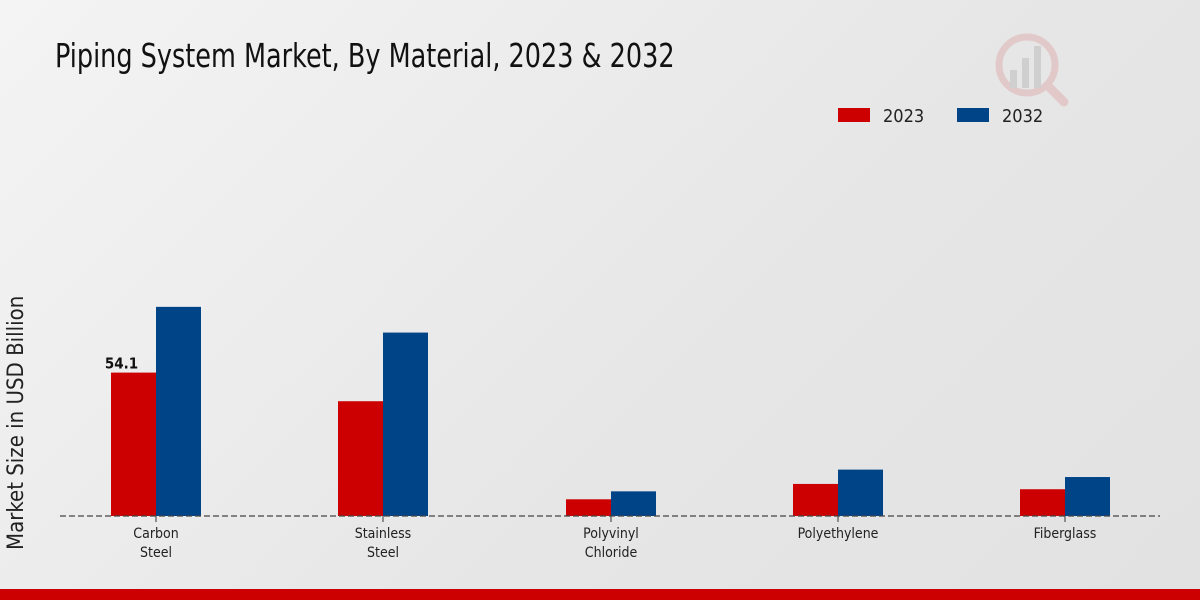 The height and width of the screenshot is (600, 1200). What do you see at coordinates (1022, 116) in the screenshot?
I see `legend-label-2032: 2032` at bounding box center [1022, 116].